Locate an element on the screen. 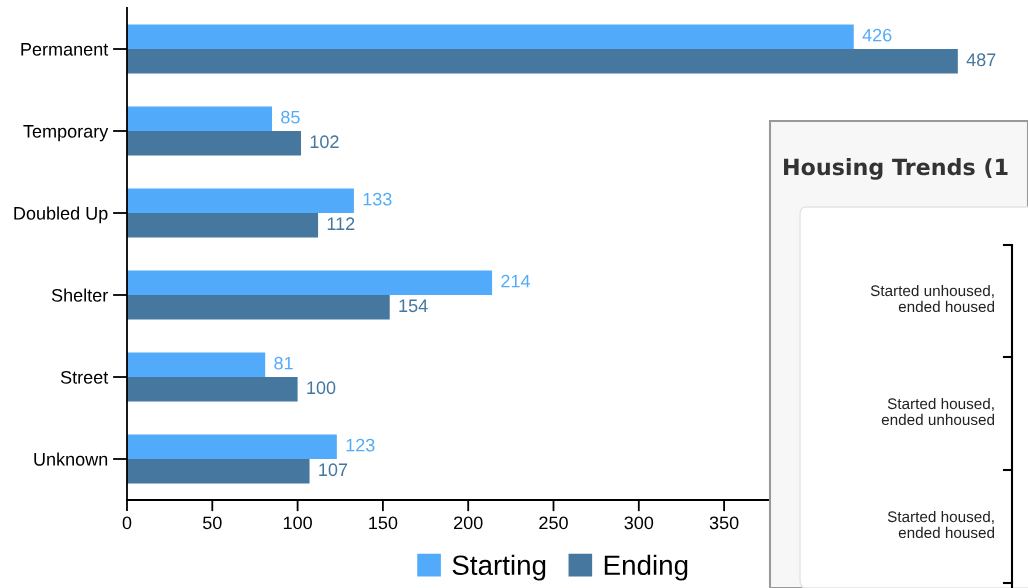 This screenshot has width=1028, height=588. annotation: Started housed, ended unhoused is located at coordinates (938, 411).